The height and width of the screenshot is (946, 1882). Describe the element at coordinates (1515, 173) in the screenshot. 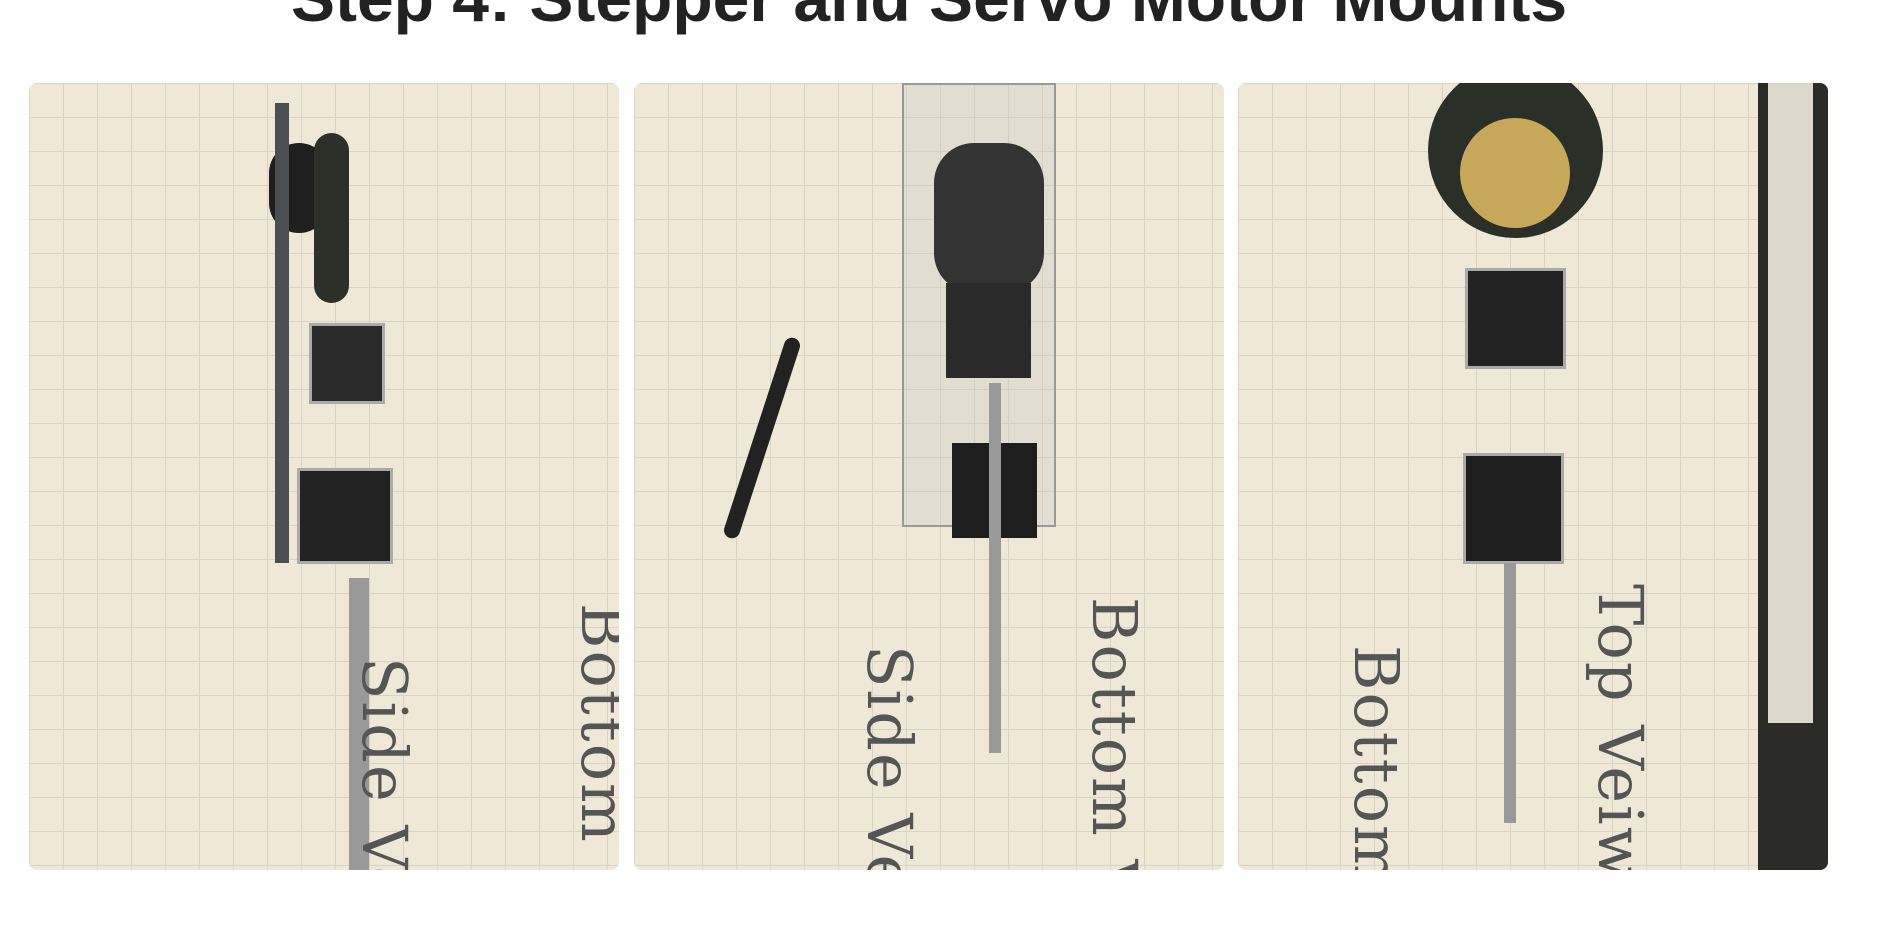

I see `hub` at that location.